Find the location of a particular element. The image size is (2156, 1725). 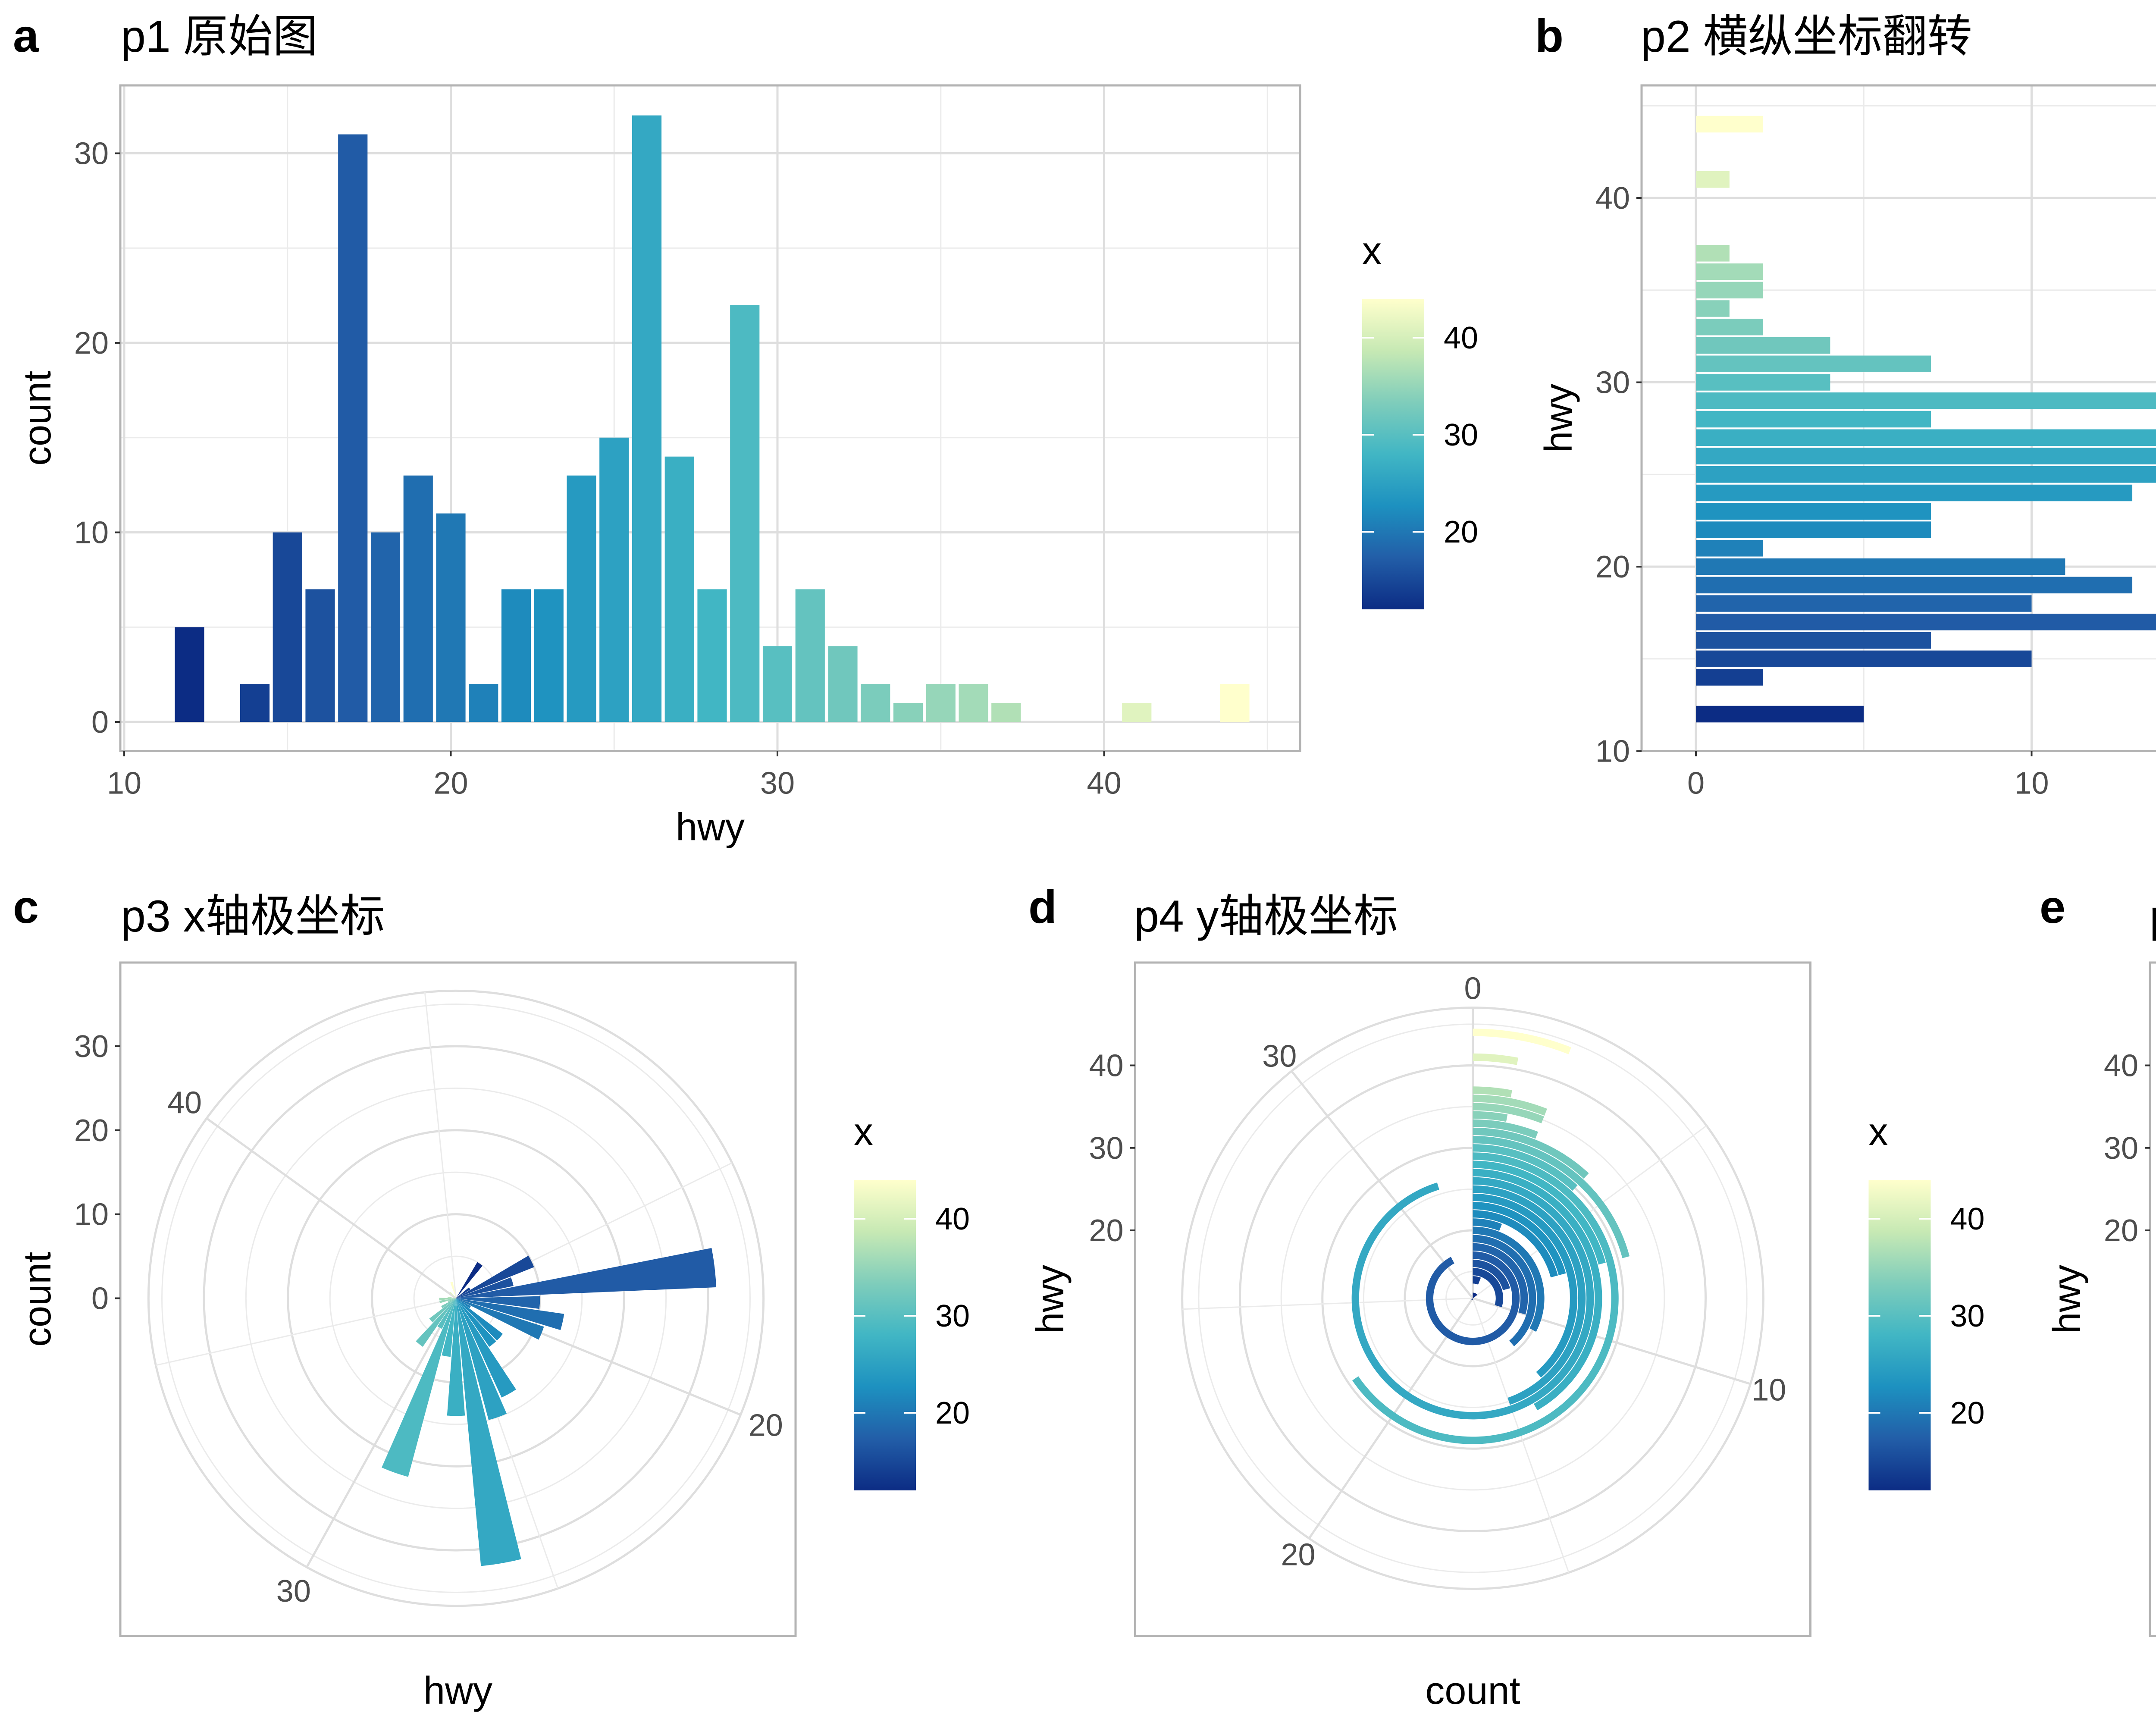

panel-e-header: e p5 y轴极坐标，改变起点和转的方向 is located at coordinates (2098, 911).